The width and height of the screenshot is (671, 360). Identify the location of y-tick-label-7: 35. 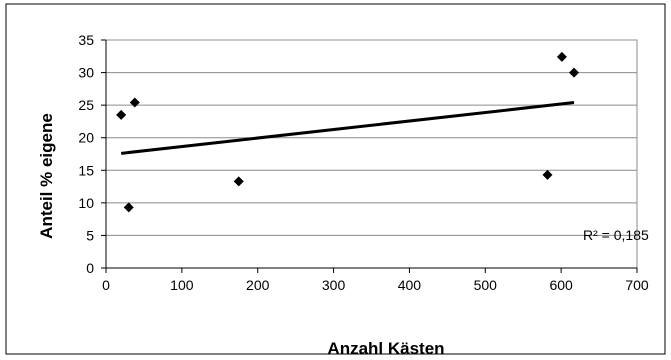
(86, 40).